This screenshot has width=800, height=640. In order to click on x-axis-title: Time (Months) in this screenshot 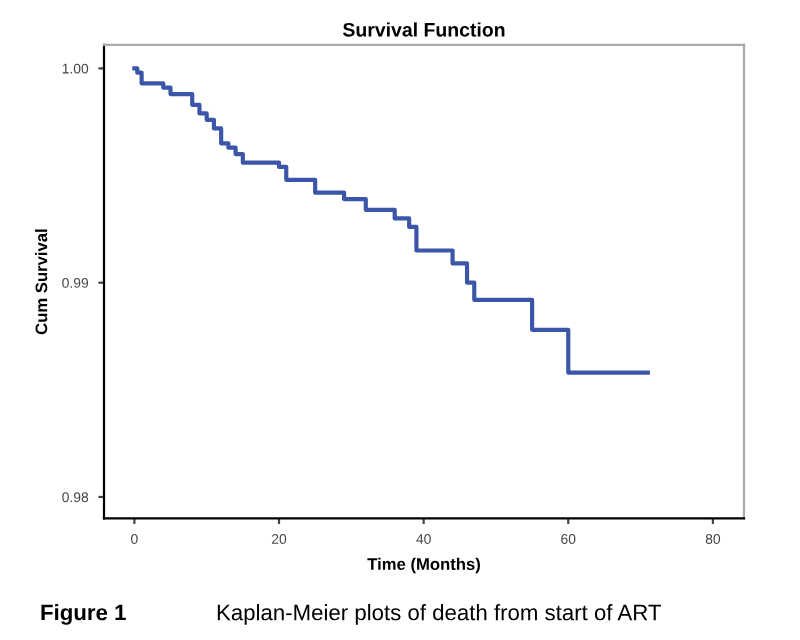, I will do `click(423, 565)`.